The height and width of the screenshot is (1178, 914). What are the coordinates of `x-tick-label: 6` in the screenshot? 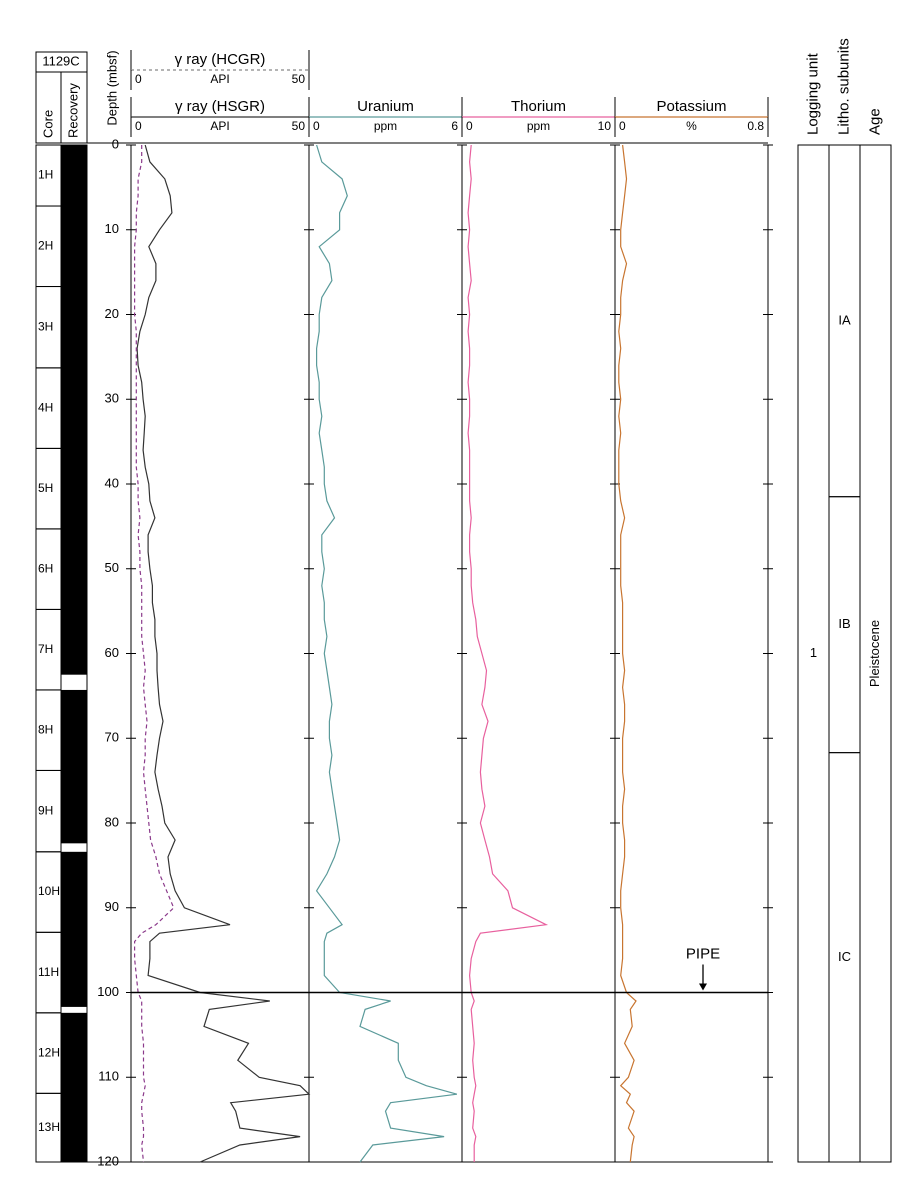 It's located at (454, 126).